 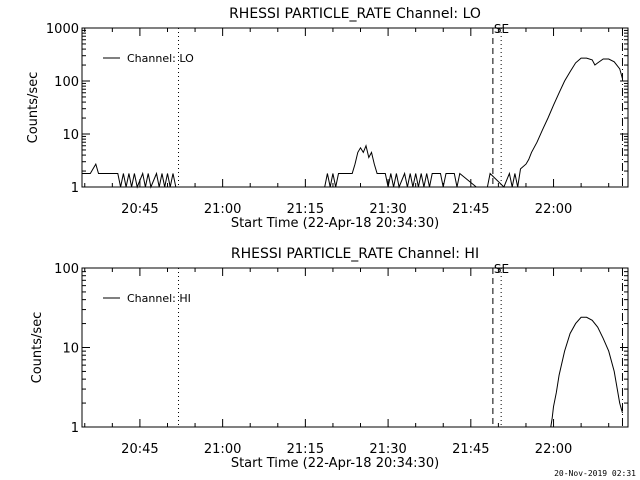 What do you see at coordinates (355, 14) in the screenshot?
I see `chart-title: RHESSI PARTICLE_RATE Channel: LO` at bounding box center [355, 14].